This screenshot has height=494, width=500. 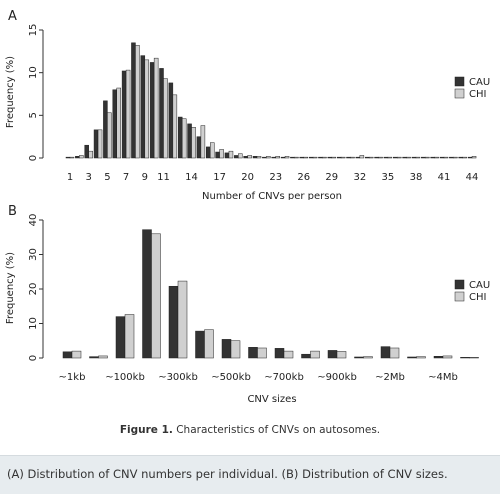 I want to click on x-tick-label-a-5: 11, so click(x=163, y=177).